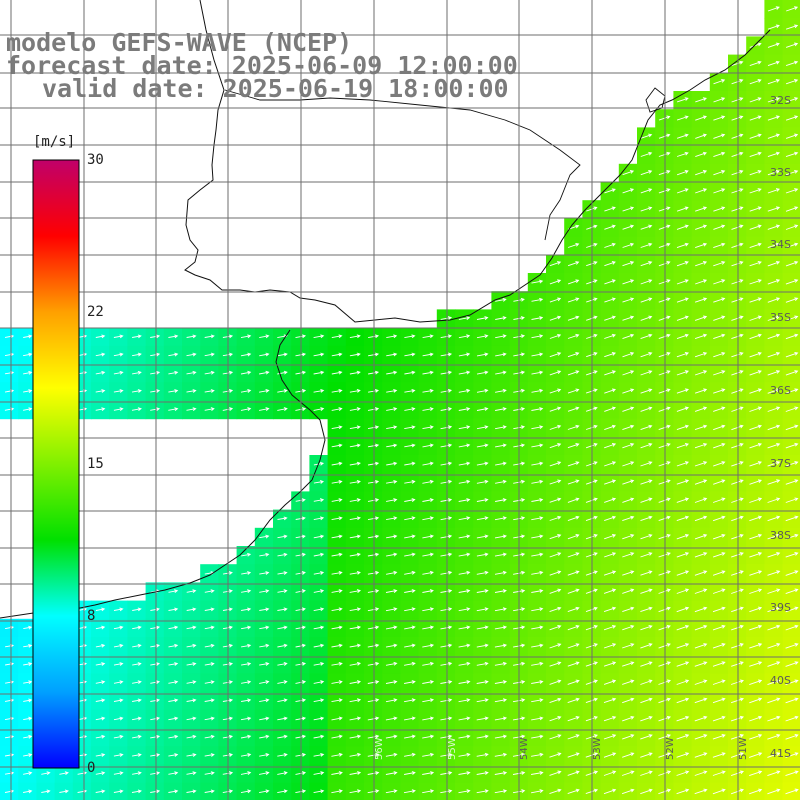  Describe the element at coordinates (780, 244) in the screenshot. I see `lat-label: 34S` at that location.